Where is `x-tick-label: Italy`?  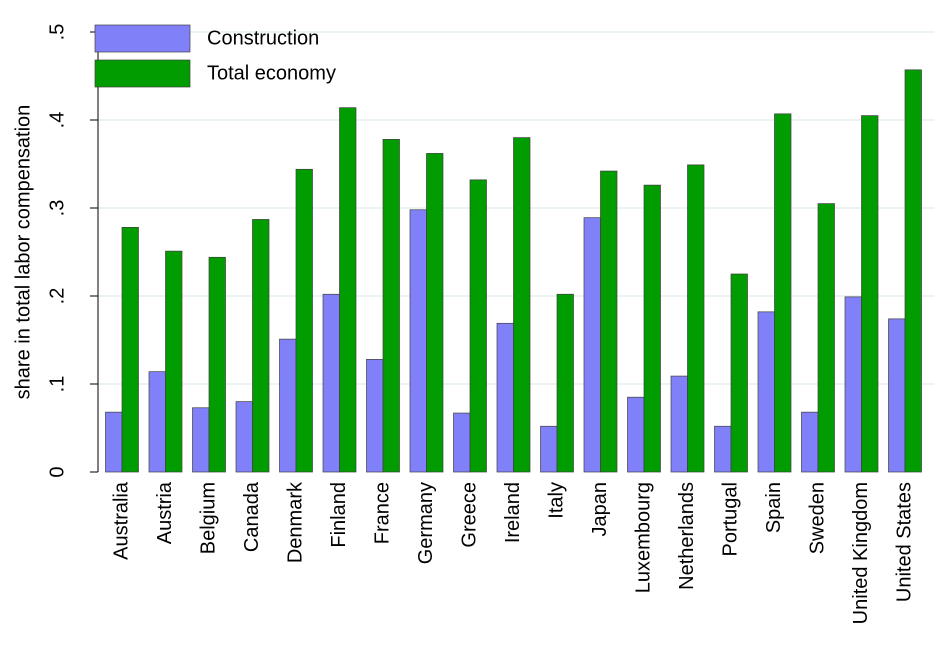 x-tick-label: Italy is located at coordinates (556, 500).